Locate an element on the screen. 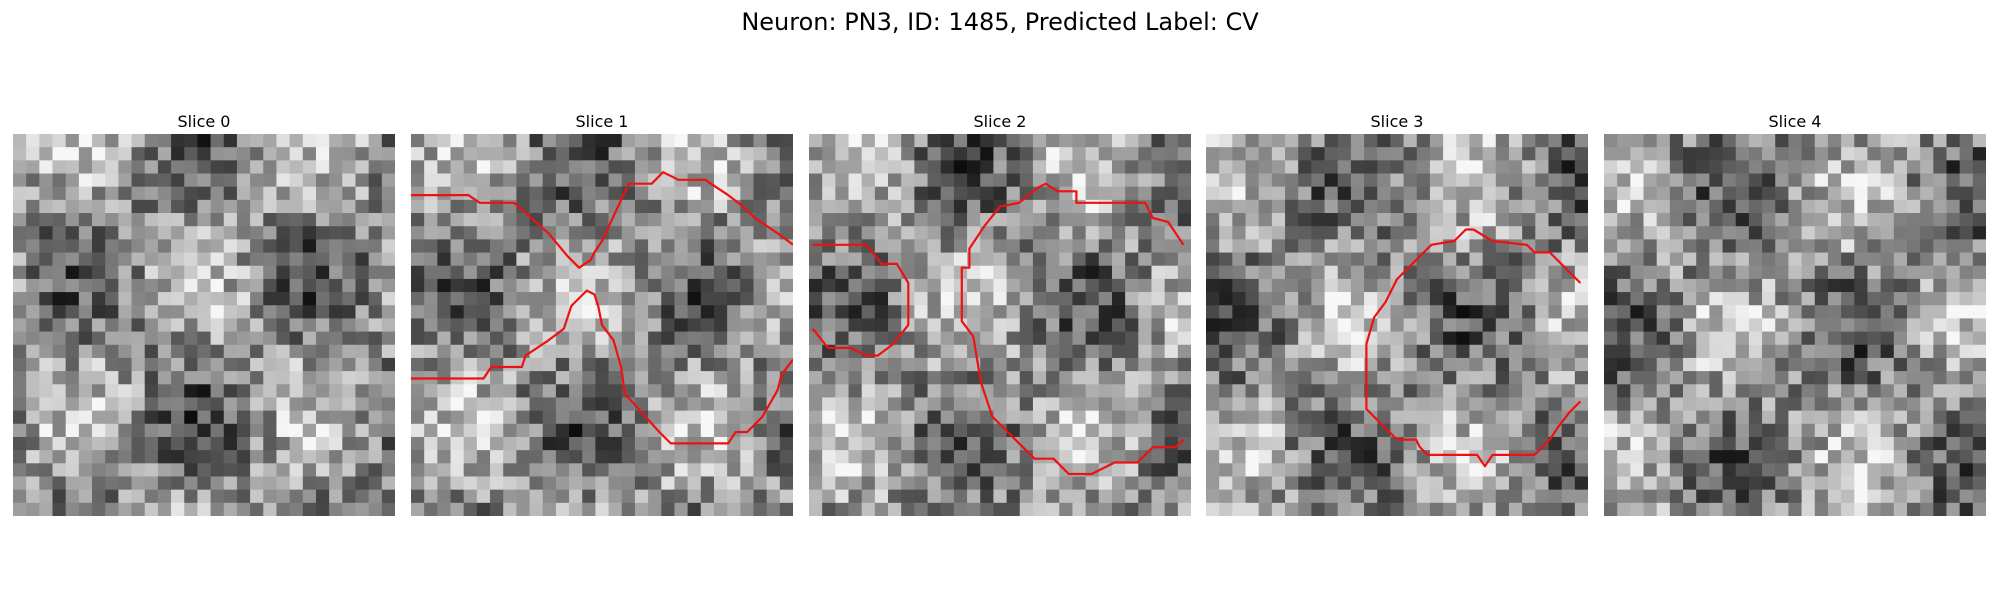 Image resolution: width=2000 pixels, height=600 pixels. slice-panel-3: Slice 3 is located at coordinates (1397, 313).